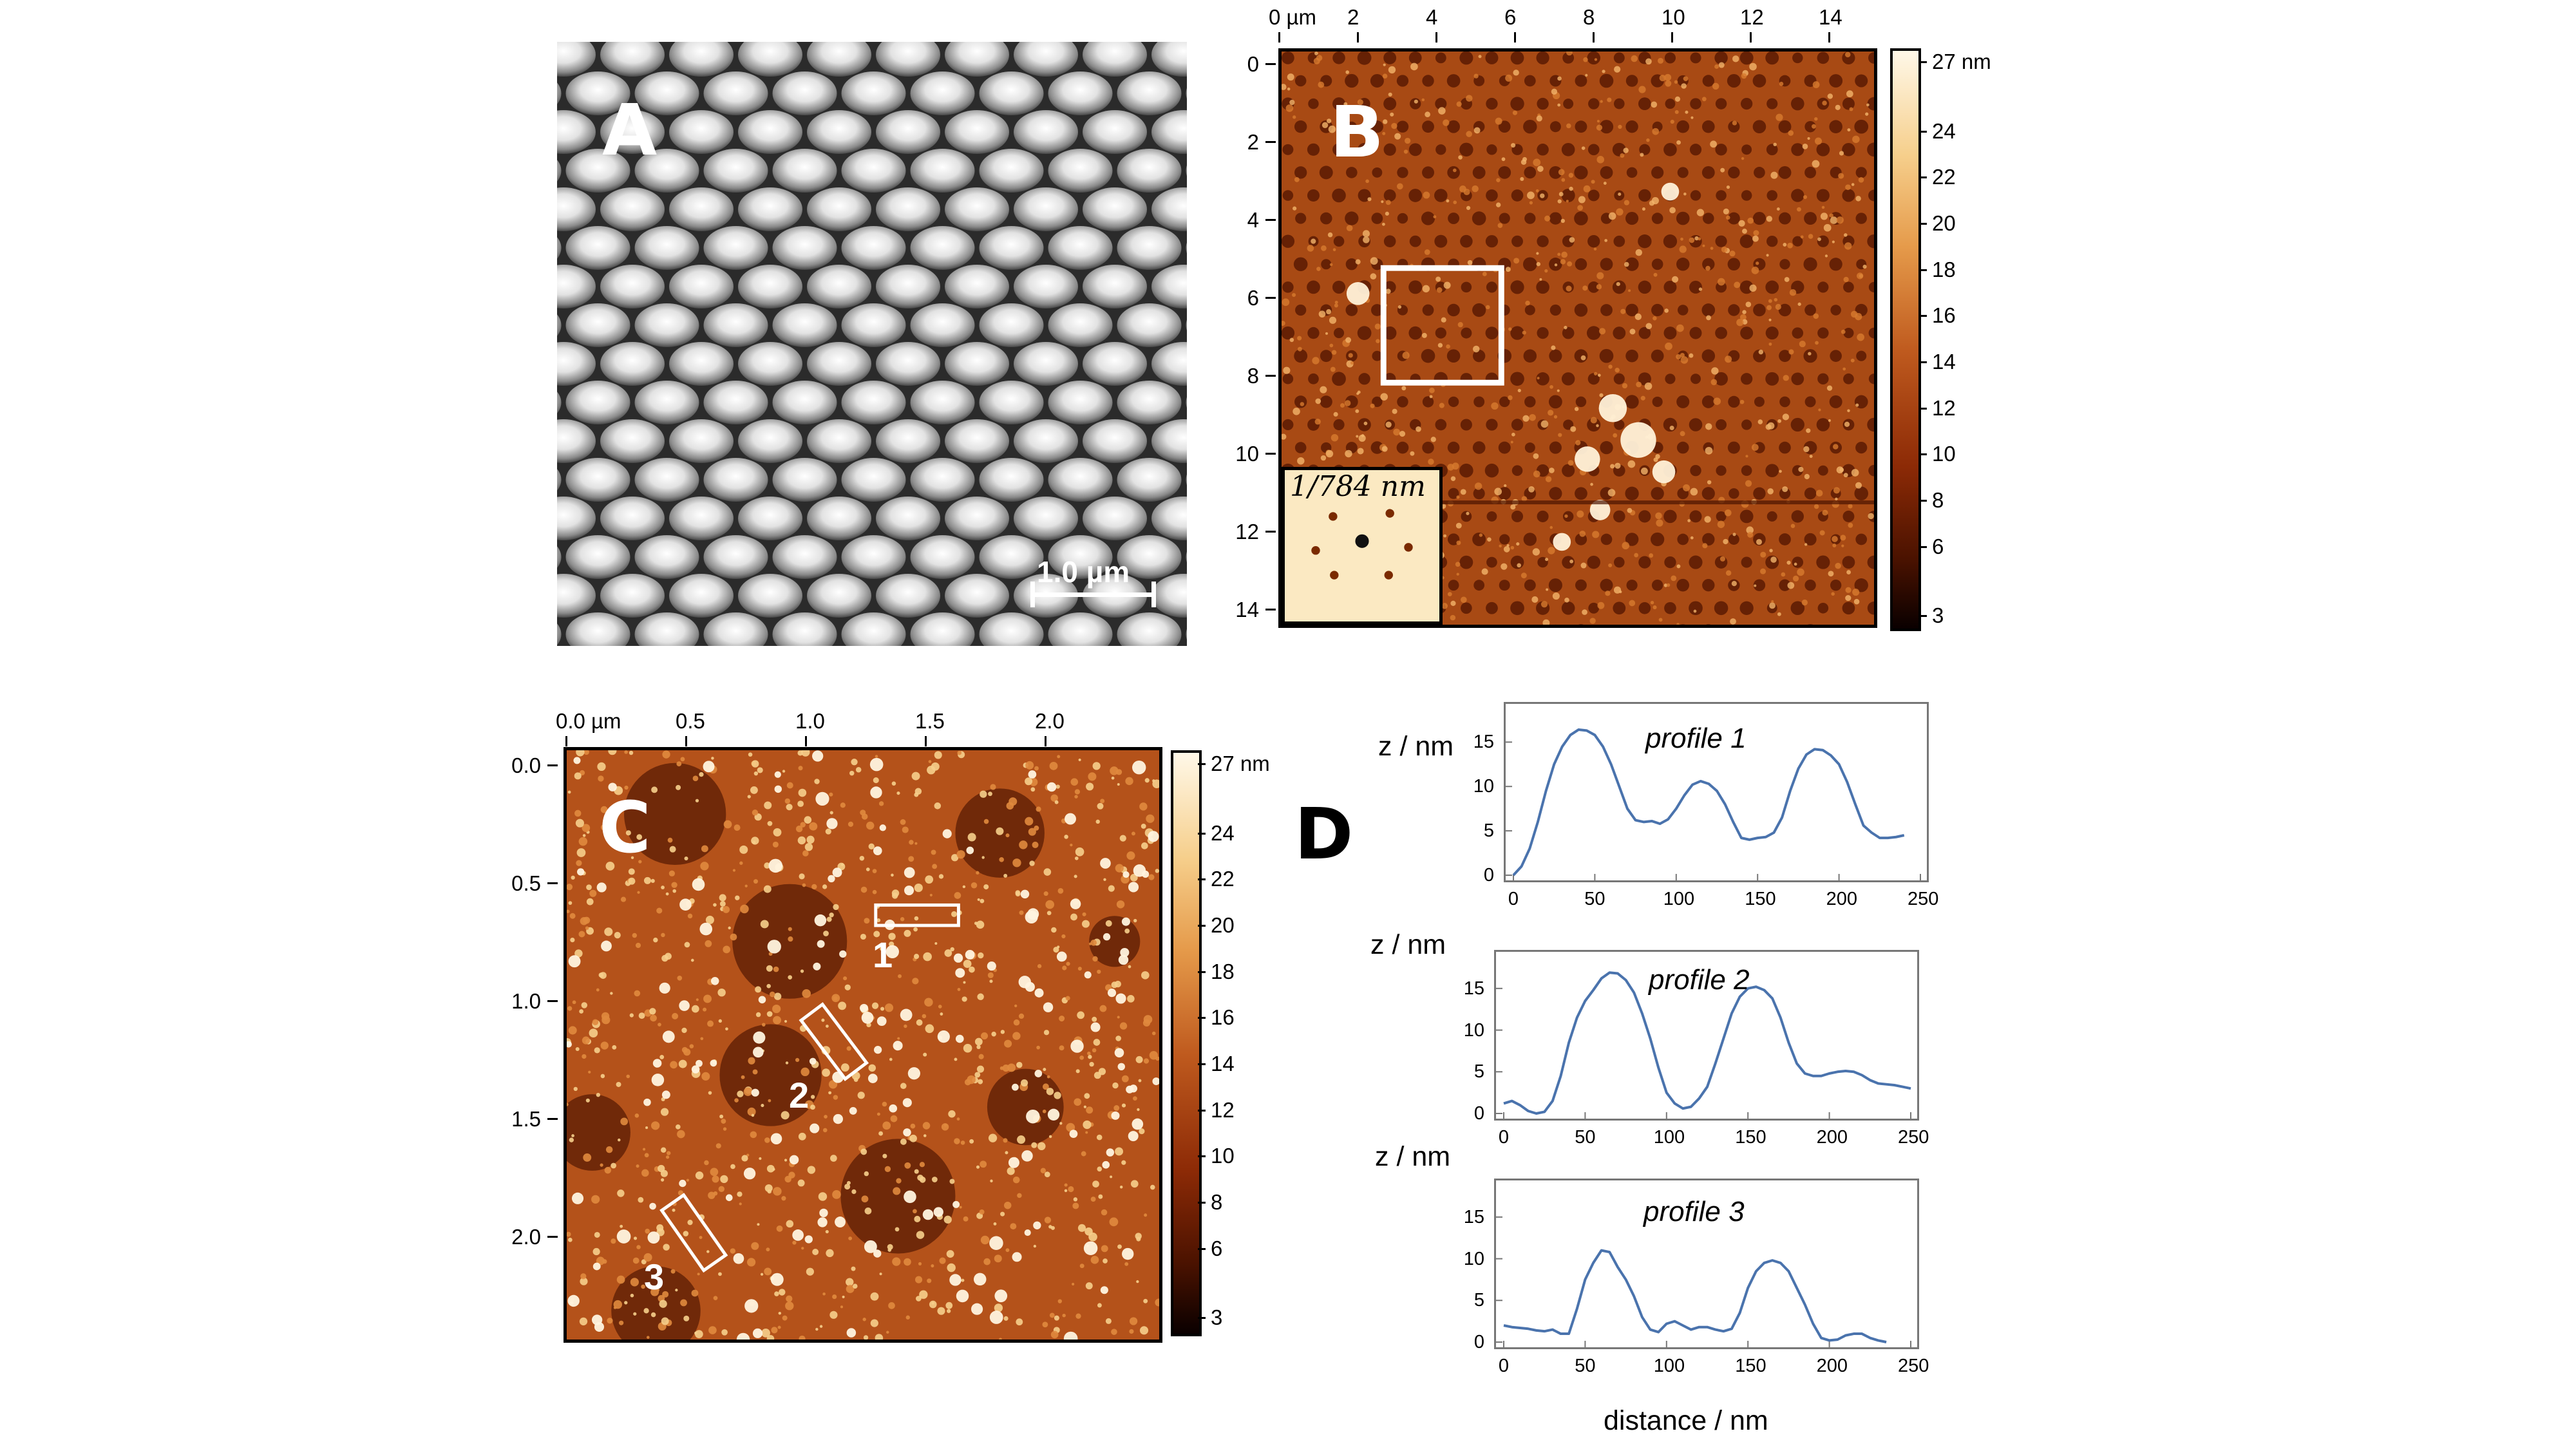  I want to click on profile-1-title: profile 1, so click(1696, 739).